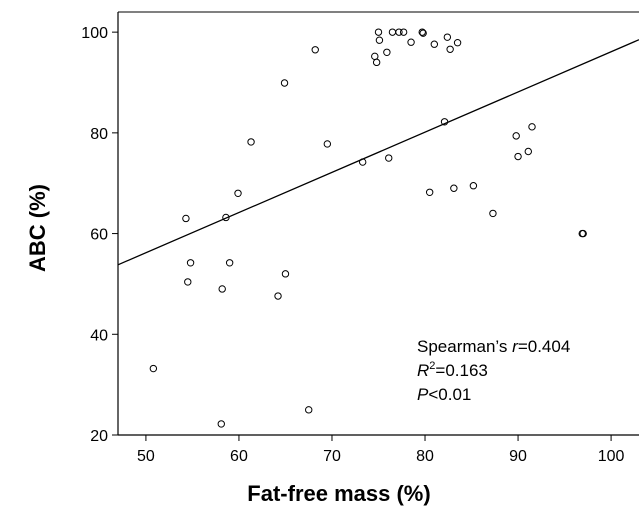 This screenshot has width=639, height=510. I want to click on x-tick-label: 100, so click(611, 456).